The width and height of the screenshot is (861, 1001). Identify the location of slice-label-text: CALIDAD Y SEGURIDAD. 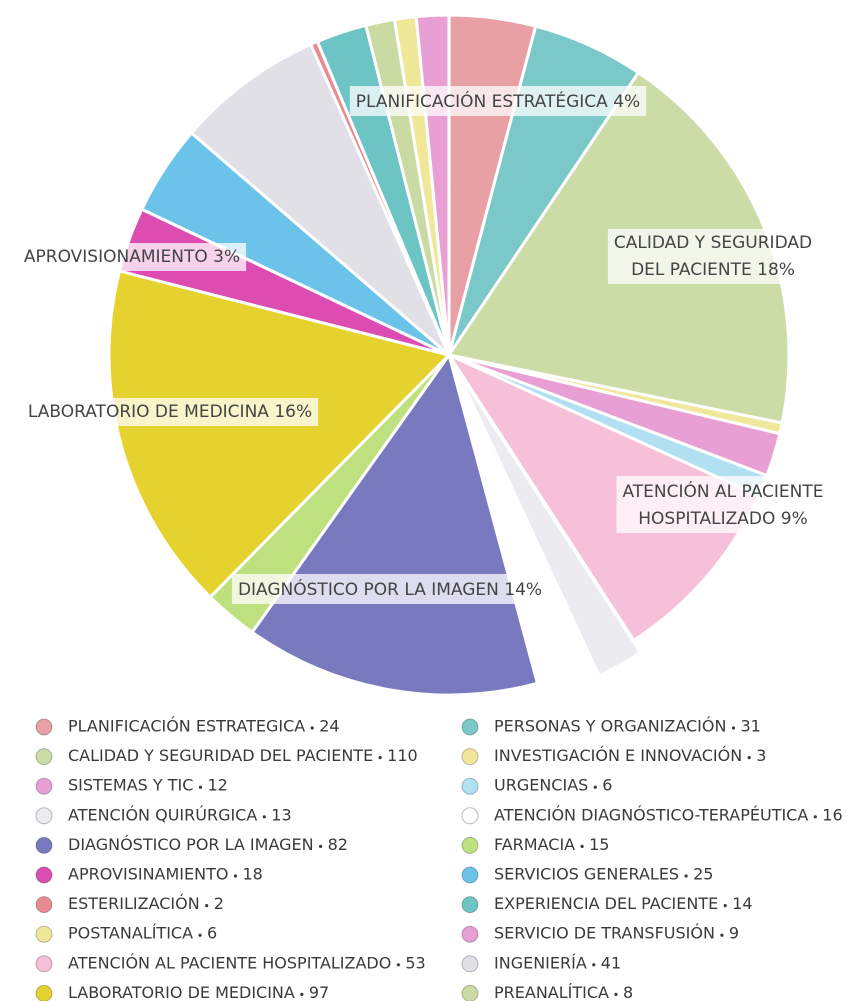
(713, 243).